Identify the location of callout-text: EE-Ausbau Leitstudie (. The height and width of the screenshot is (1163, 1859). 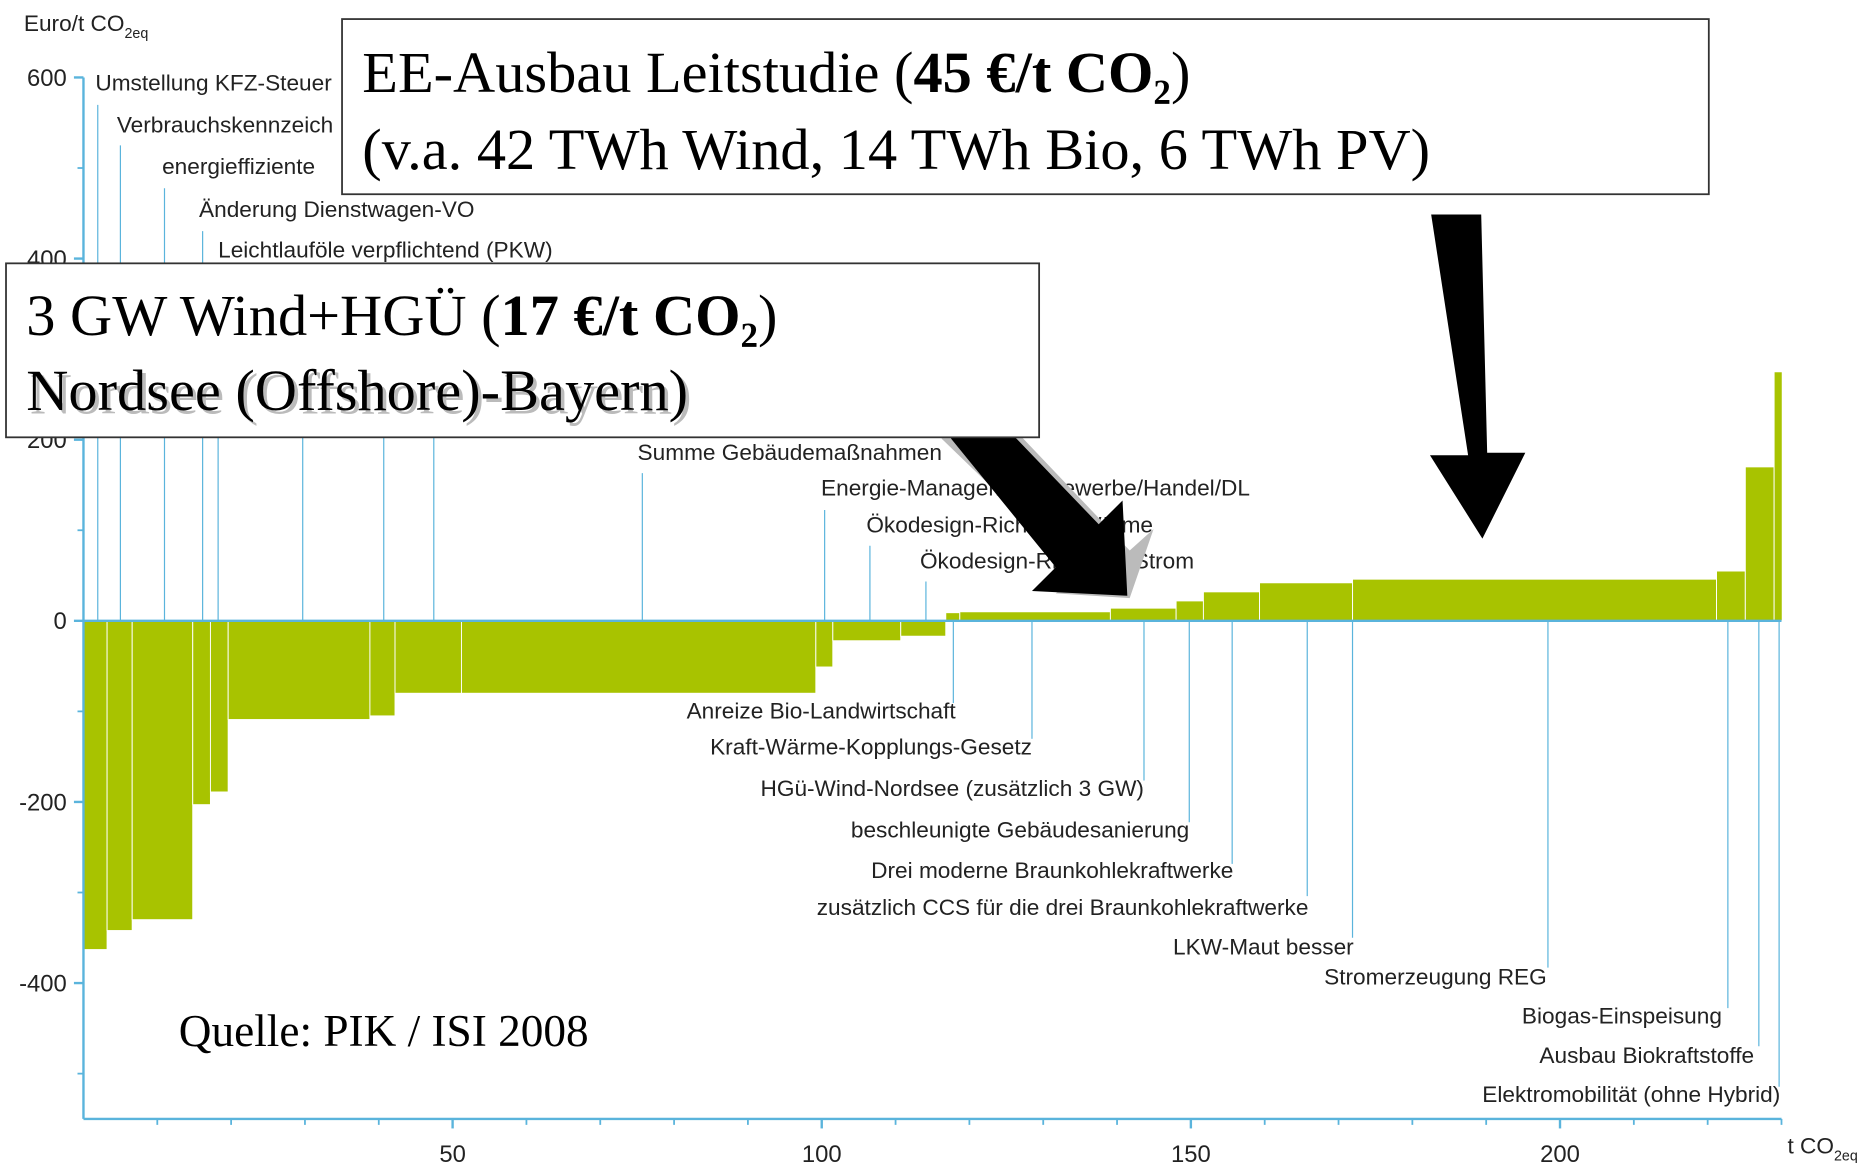
(637, 72).